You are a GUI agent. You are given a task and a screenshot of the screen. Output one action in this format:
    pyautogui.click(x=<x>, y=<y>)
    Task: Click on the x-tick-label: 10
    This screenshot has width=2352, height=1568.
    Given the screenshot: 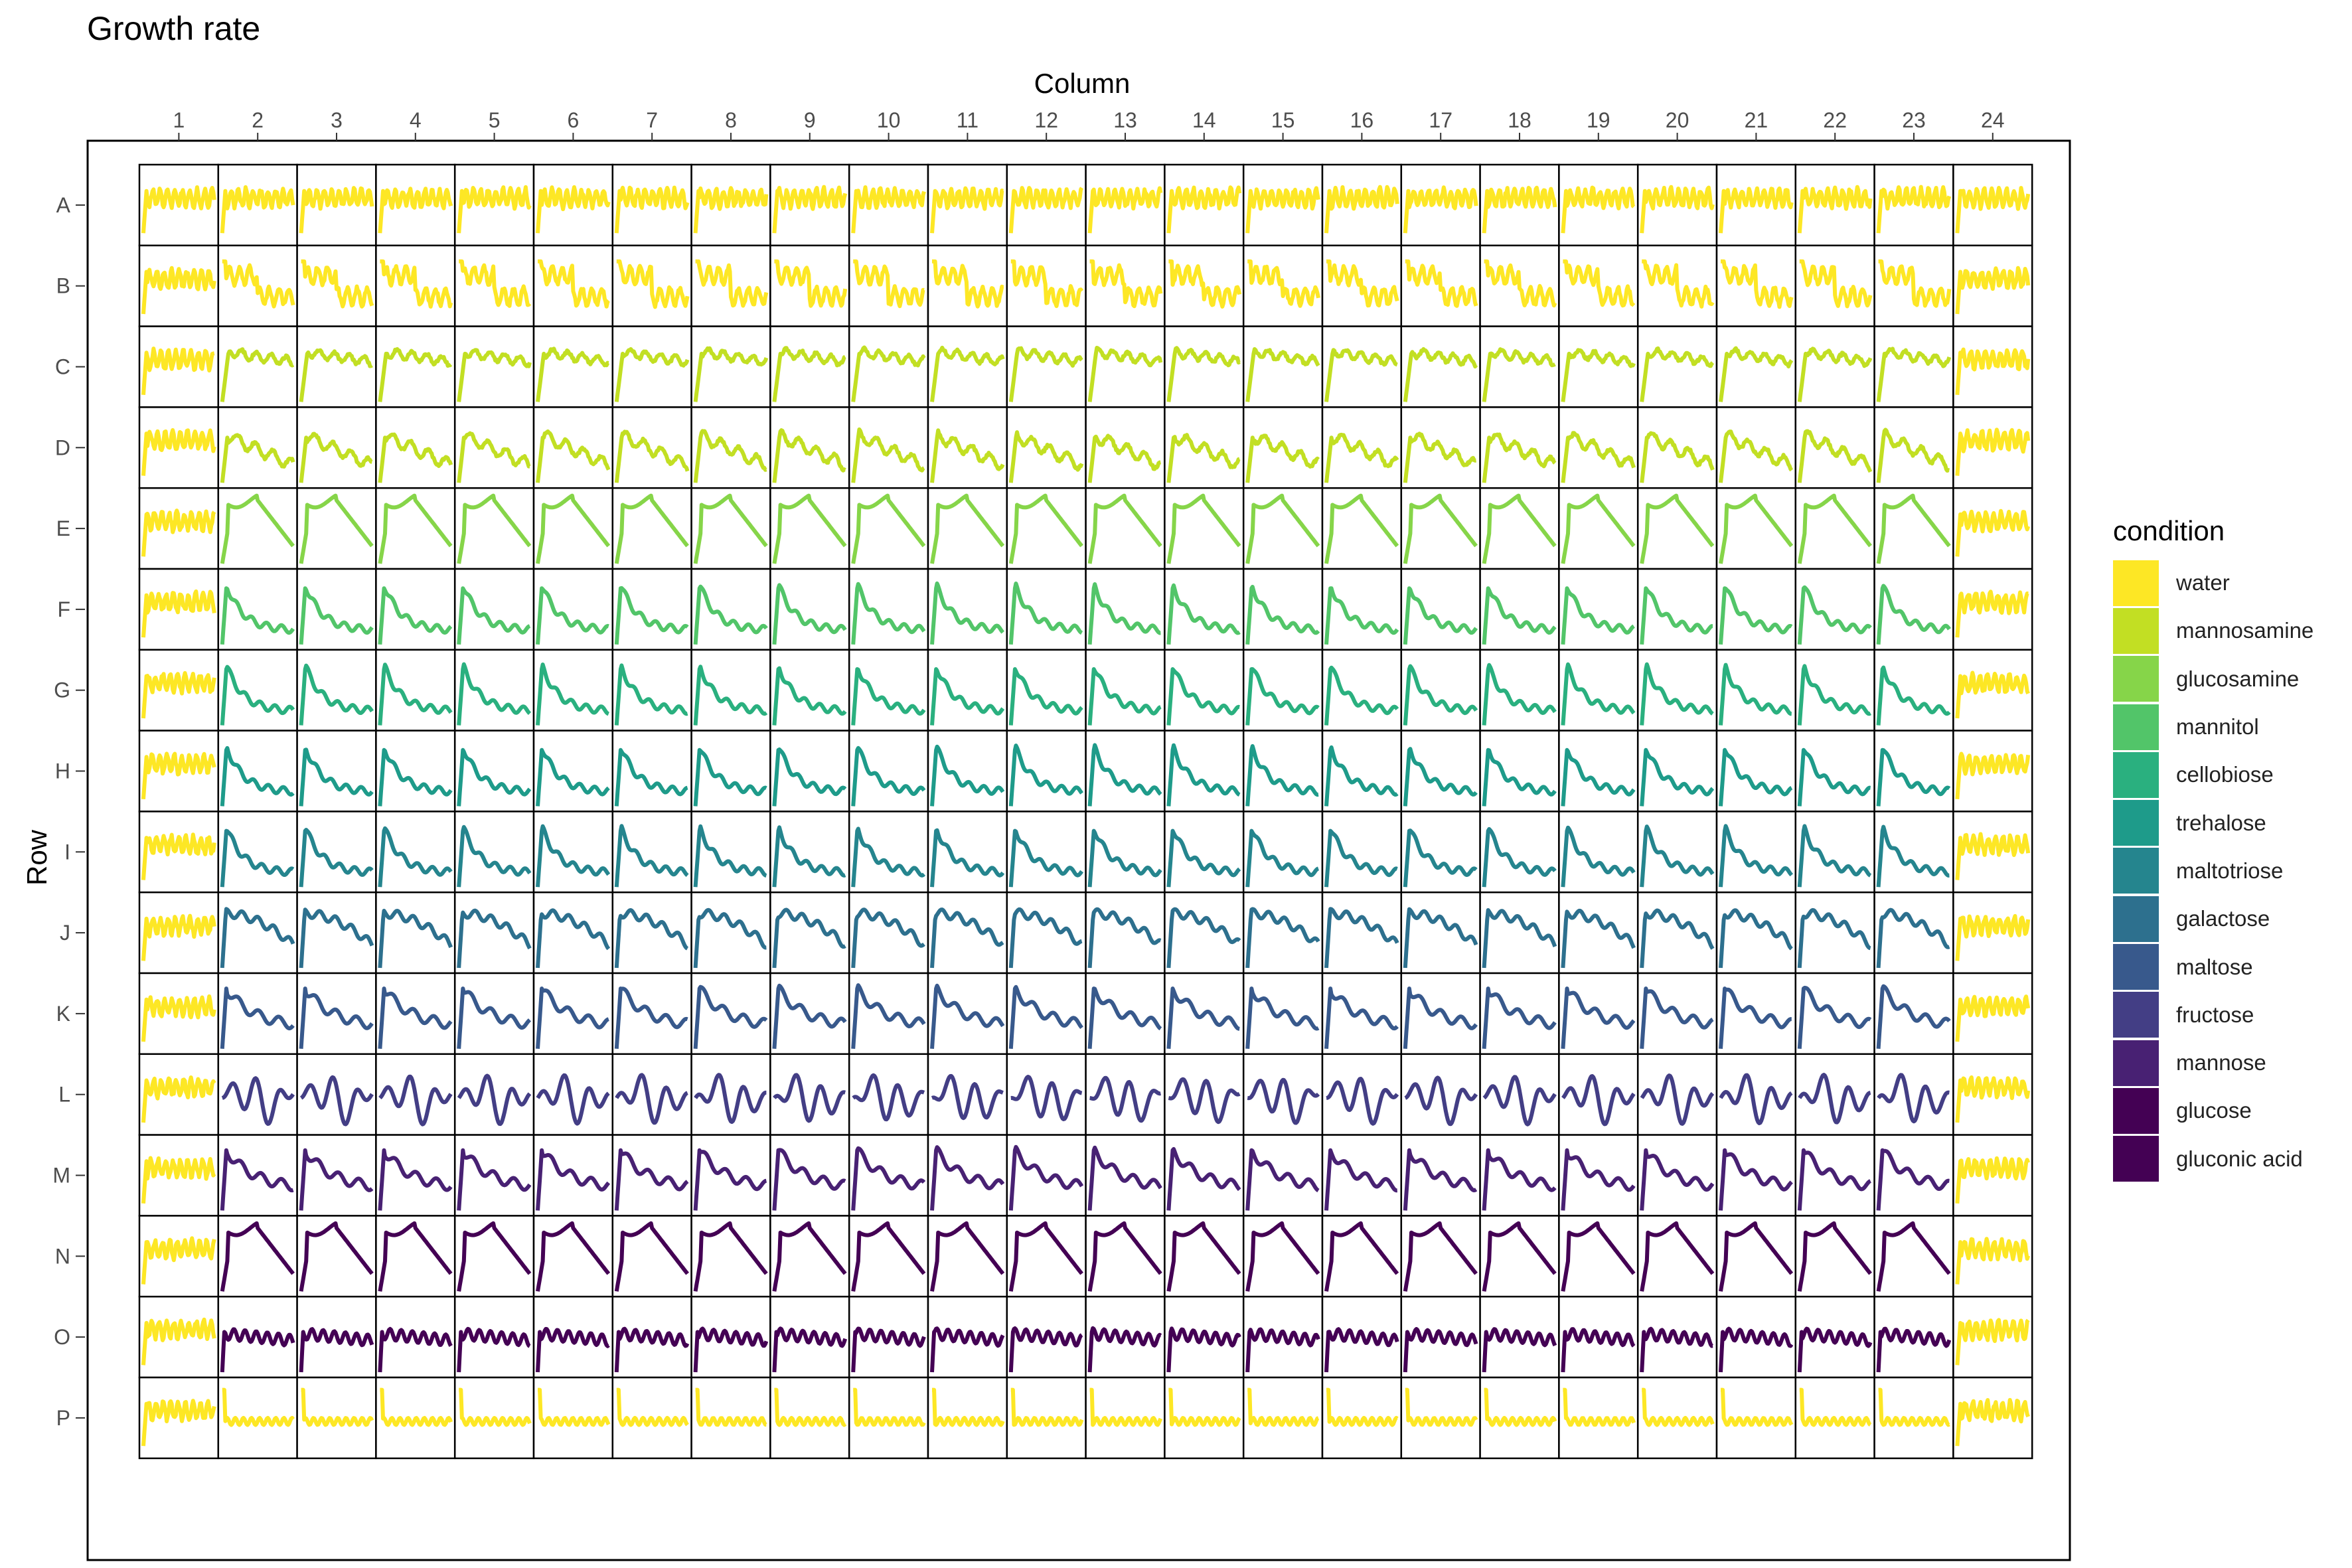 What is the action you would take?
    pyautogui.click(x=889, y=120)
    